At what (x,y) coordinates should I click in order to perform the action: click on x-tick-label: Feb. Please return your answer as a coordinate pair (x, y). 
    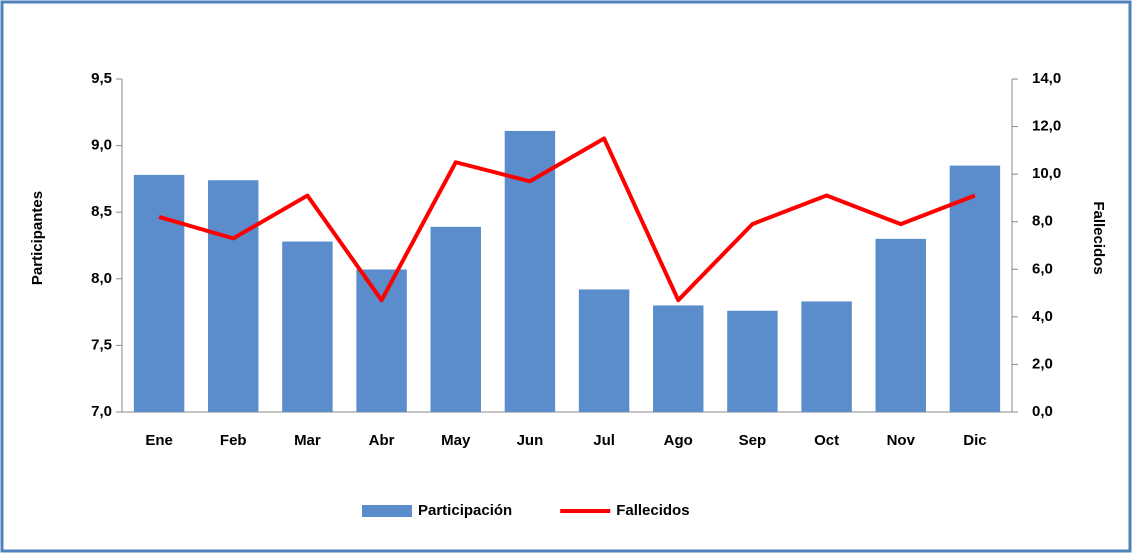
    Looking at the image, I should click on (233, 440).